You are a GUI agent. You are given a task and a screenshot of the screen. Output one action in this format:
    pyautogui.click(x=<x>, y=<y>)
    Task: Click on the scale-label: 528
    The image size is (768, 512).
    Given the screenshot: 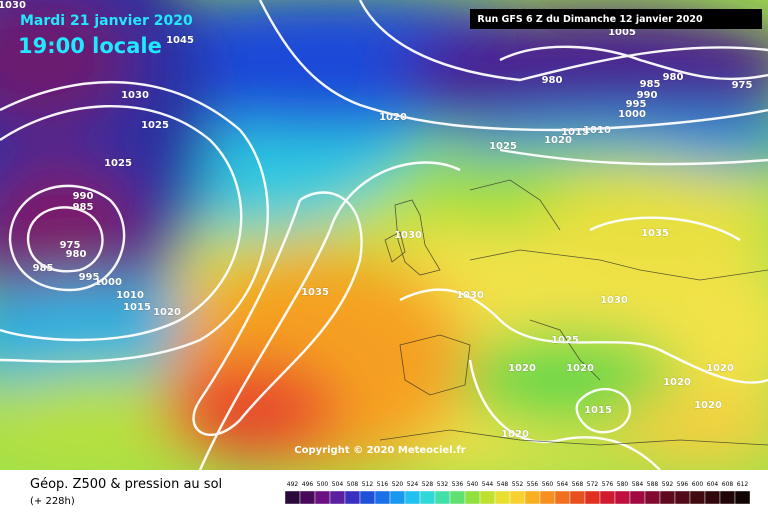 What is the action you would take?
    pyautogui.click(x=428, y=484)
    